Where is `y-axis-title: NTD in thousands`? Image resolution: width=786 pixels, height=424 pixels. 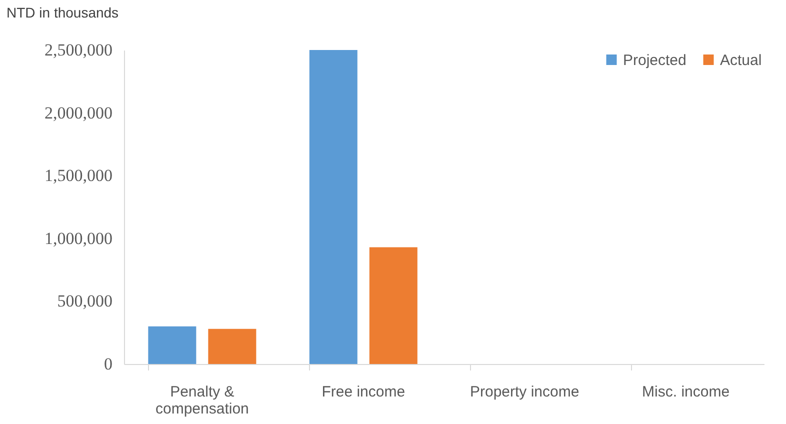
y-axis-title: NTD in thousands is located at coordinates (62, 12).